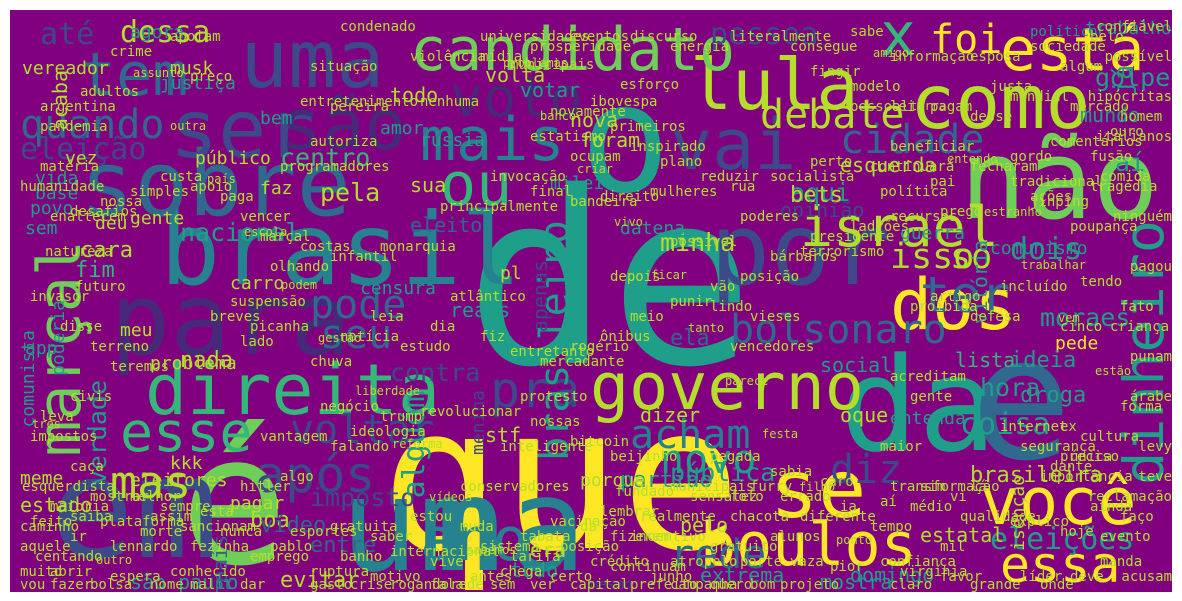  What do you see at coordinates (331, 584) in the screenshot?
I see `word-cloud-word: gasto` at bounding box center [331, 584].